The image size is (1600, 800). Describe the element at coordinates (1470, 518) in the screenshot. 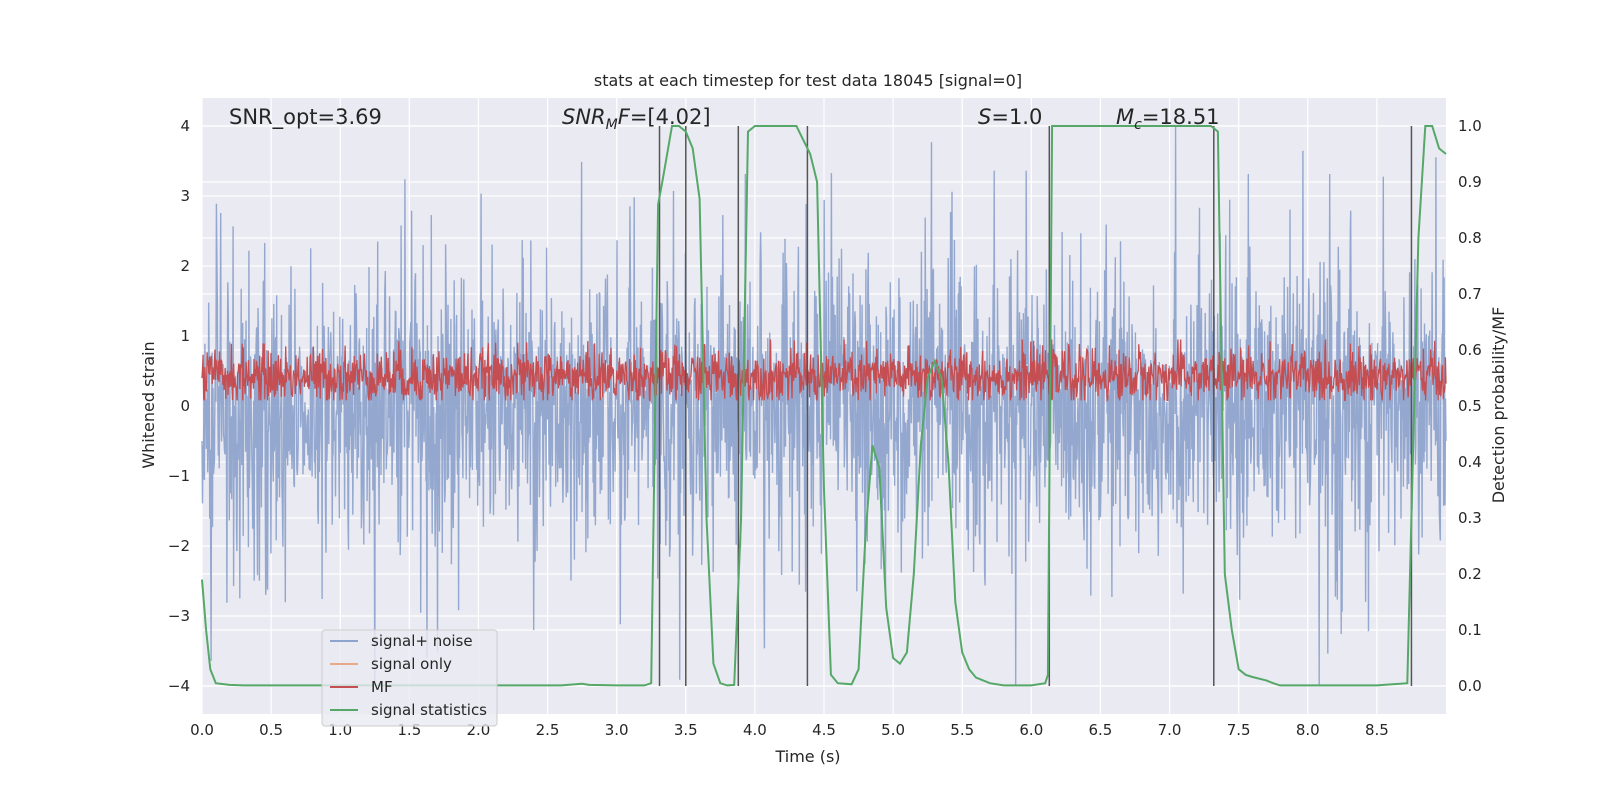

I see `y-right-tick-label: 0.3` at that location.